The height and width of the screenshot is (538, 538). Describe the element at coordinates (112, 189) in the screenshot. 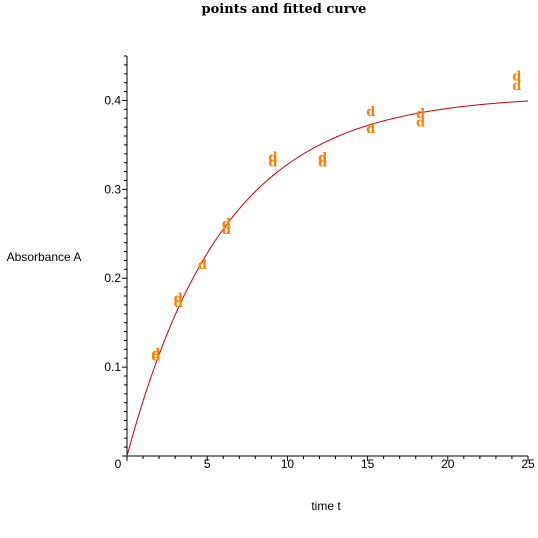

I see `y-tick-label: 0.3` at that location.